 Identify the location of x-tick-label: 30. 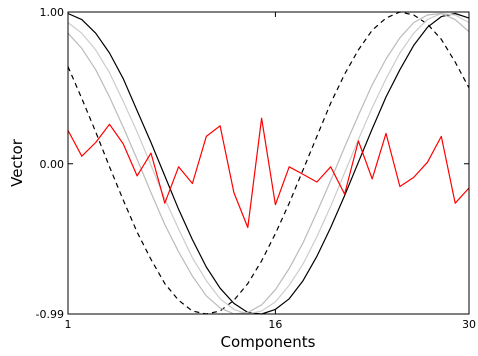
(469, 324).